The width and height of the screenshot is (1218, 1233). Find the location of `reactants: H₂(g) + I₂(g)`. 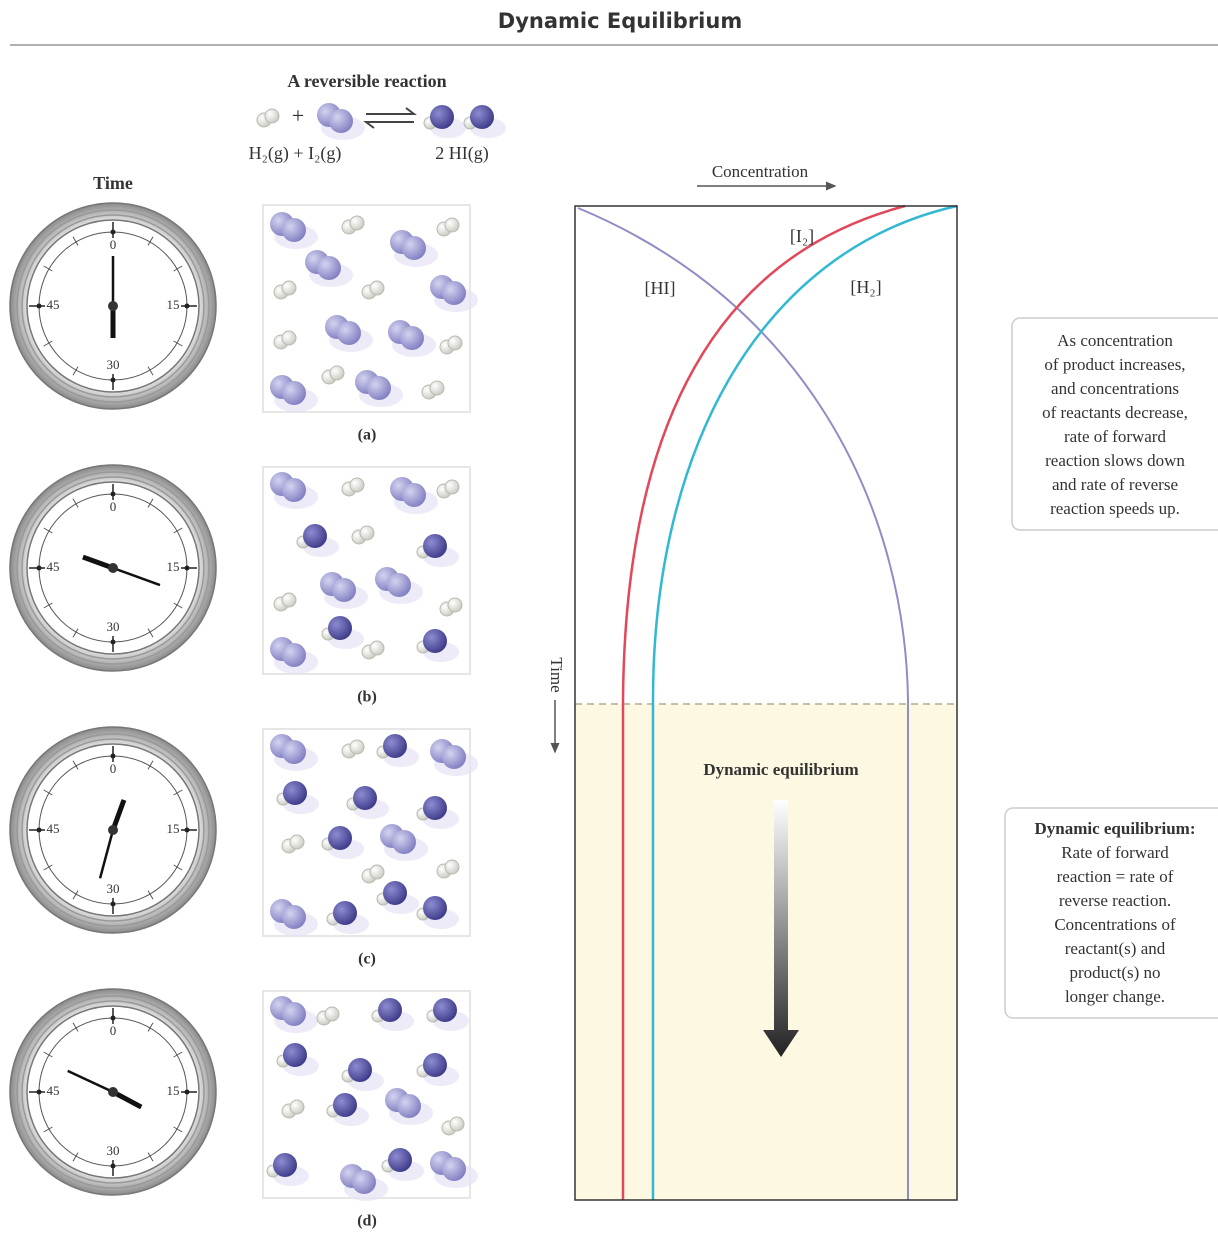

reactants: H₂(g) + I₂(g) is located at coordinates (295, 153).